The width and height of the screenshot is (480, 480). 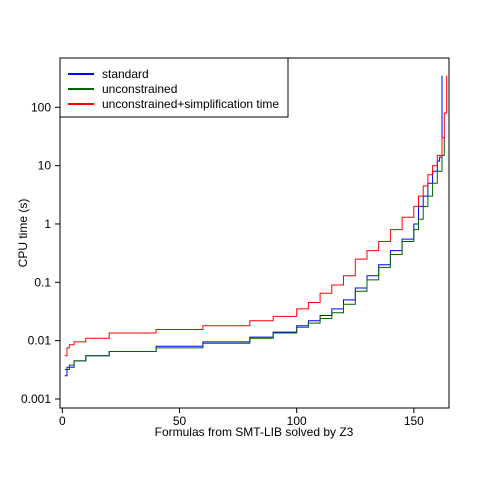 I want to click on y-axis-label: CPU time (s), so click(x=23, y=233).